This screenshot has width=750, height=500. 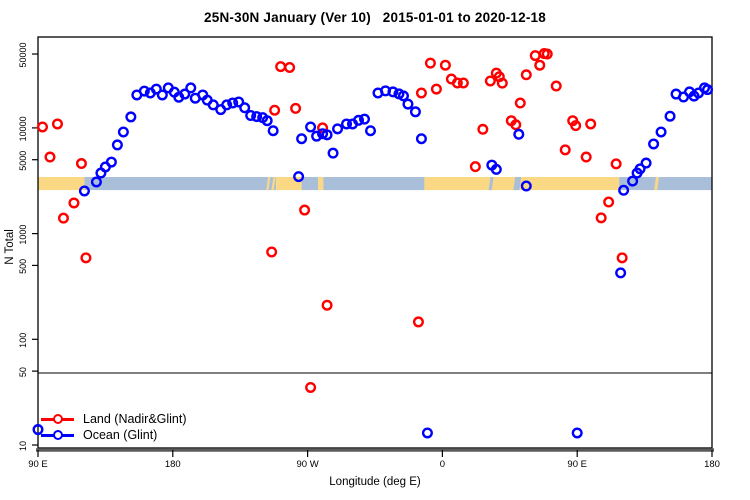 I want to click on svg-text: 1000, so click(x=23, y=235).